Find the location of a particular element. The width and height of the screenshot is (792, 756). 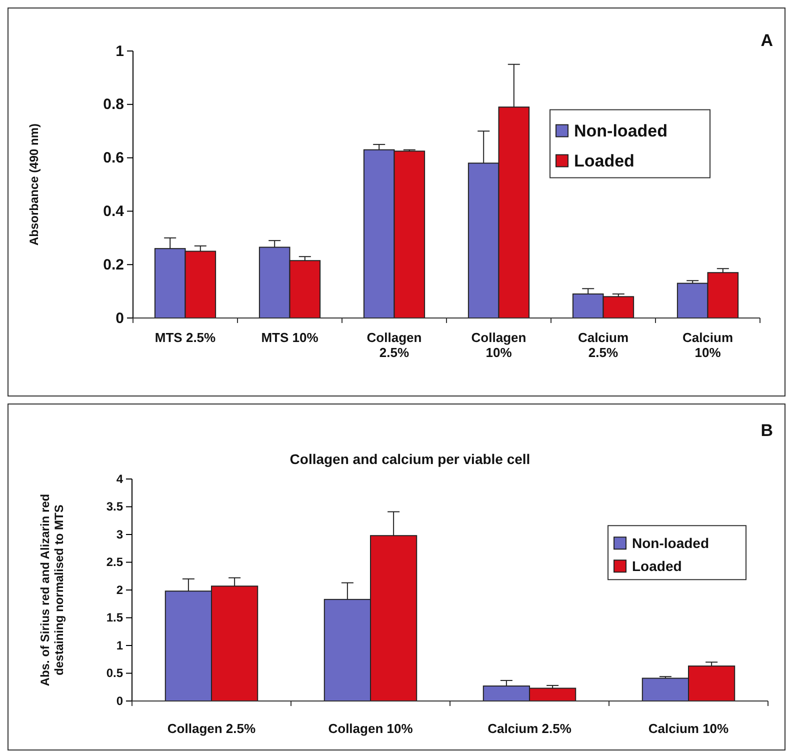

y-tick-label: 3 is located at coordinates (120, 534).